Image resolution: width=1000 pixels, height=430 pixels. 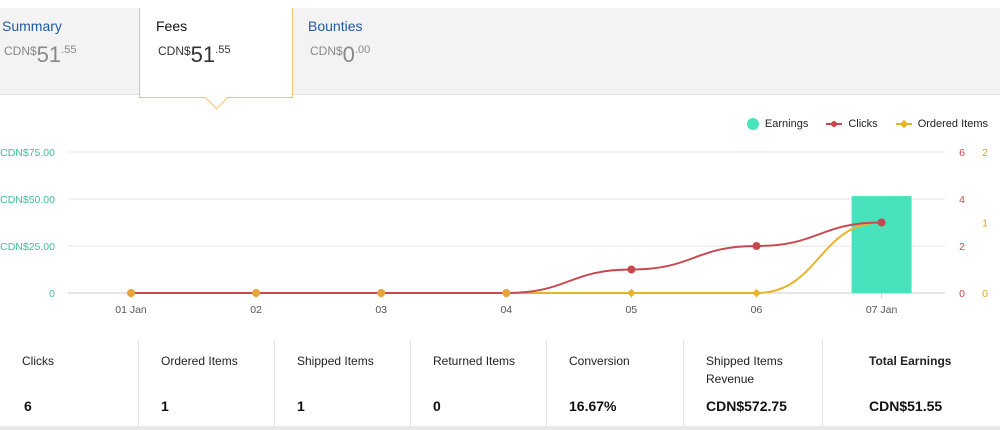 What do you see at coordinates (335, 26) in the screenshot?
I see `tab-bounties-label: Bounties` at bounding box center [335, 26].